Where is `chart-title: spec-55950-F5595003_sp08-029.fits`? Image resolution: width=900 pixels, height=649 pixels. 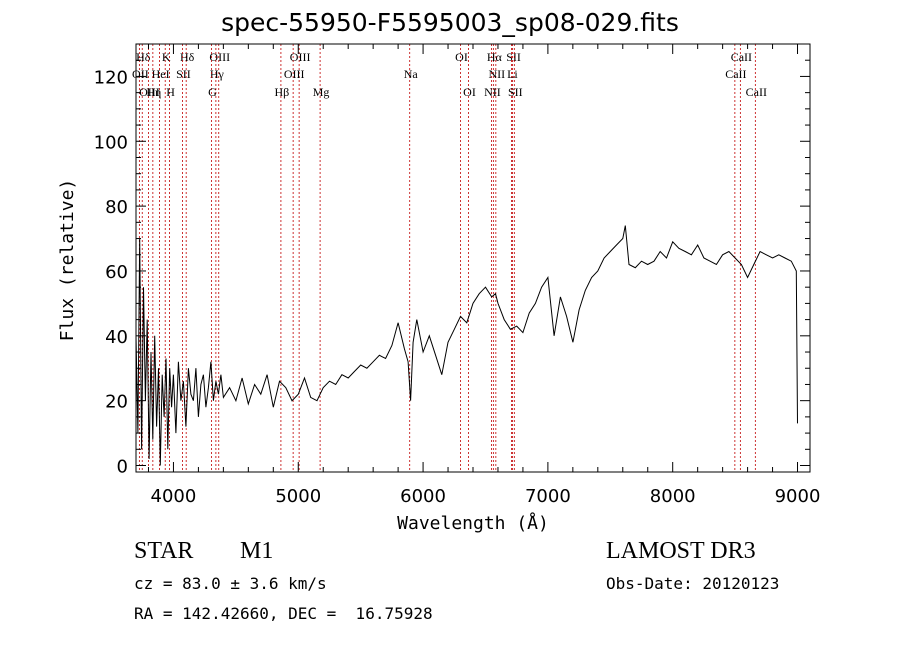
chart-title: spec-55950-F5595003_sp08-029.fits is located at coordinates (450, 22).